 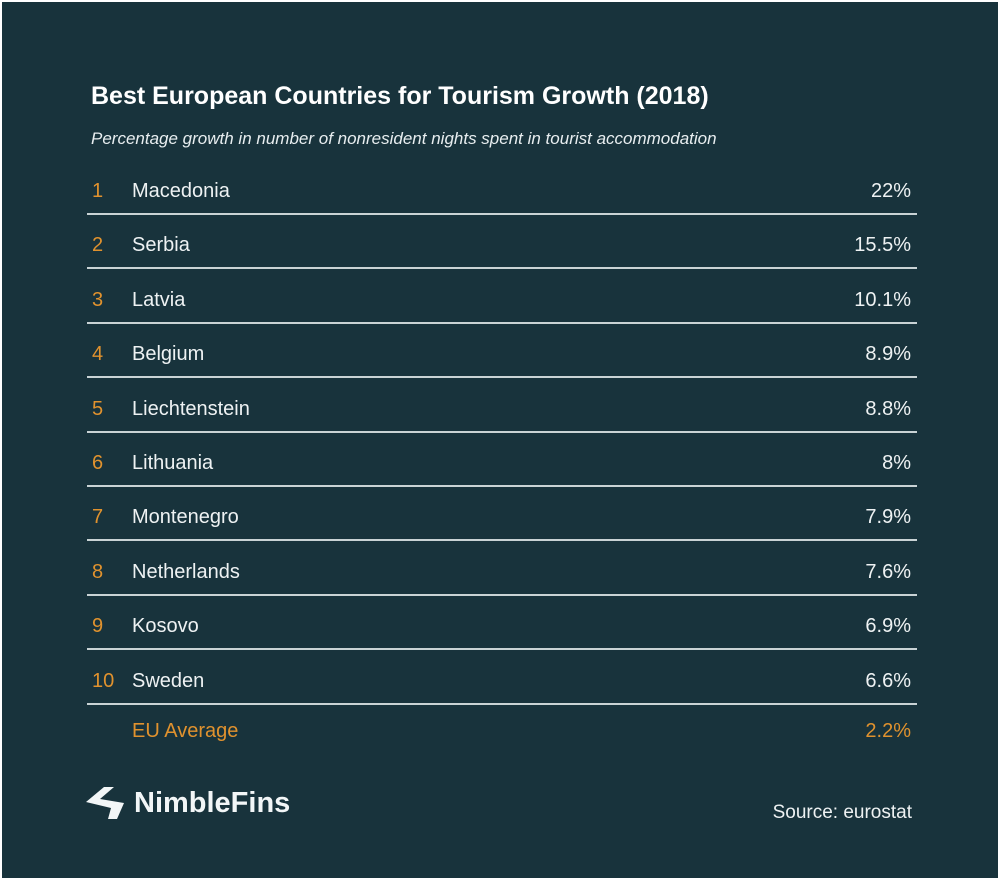 What do you see at coordinates (165, 626) in the screenshot?
I see `country-label: Kosovo` at bounding box center [165, 626].